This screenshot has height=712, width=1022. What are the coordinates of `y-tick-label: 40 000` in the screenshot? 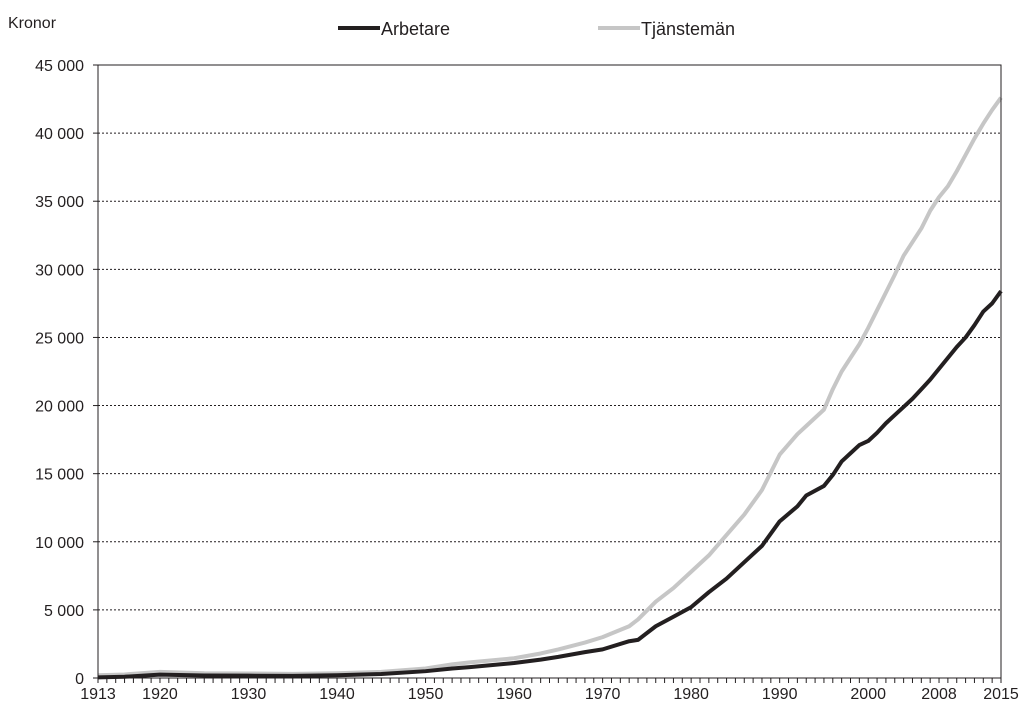 It's located at (59, 134).